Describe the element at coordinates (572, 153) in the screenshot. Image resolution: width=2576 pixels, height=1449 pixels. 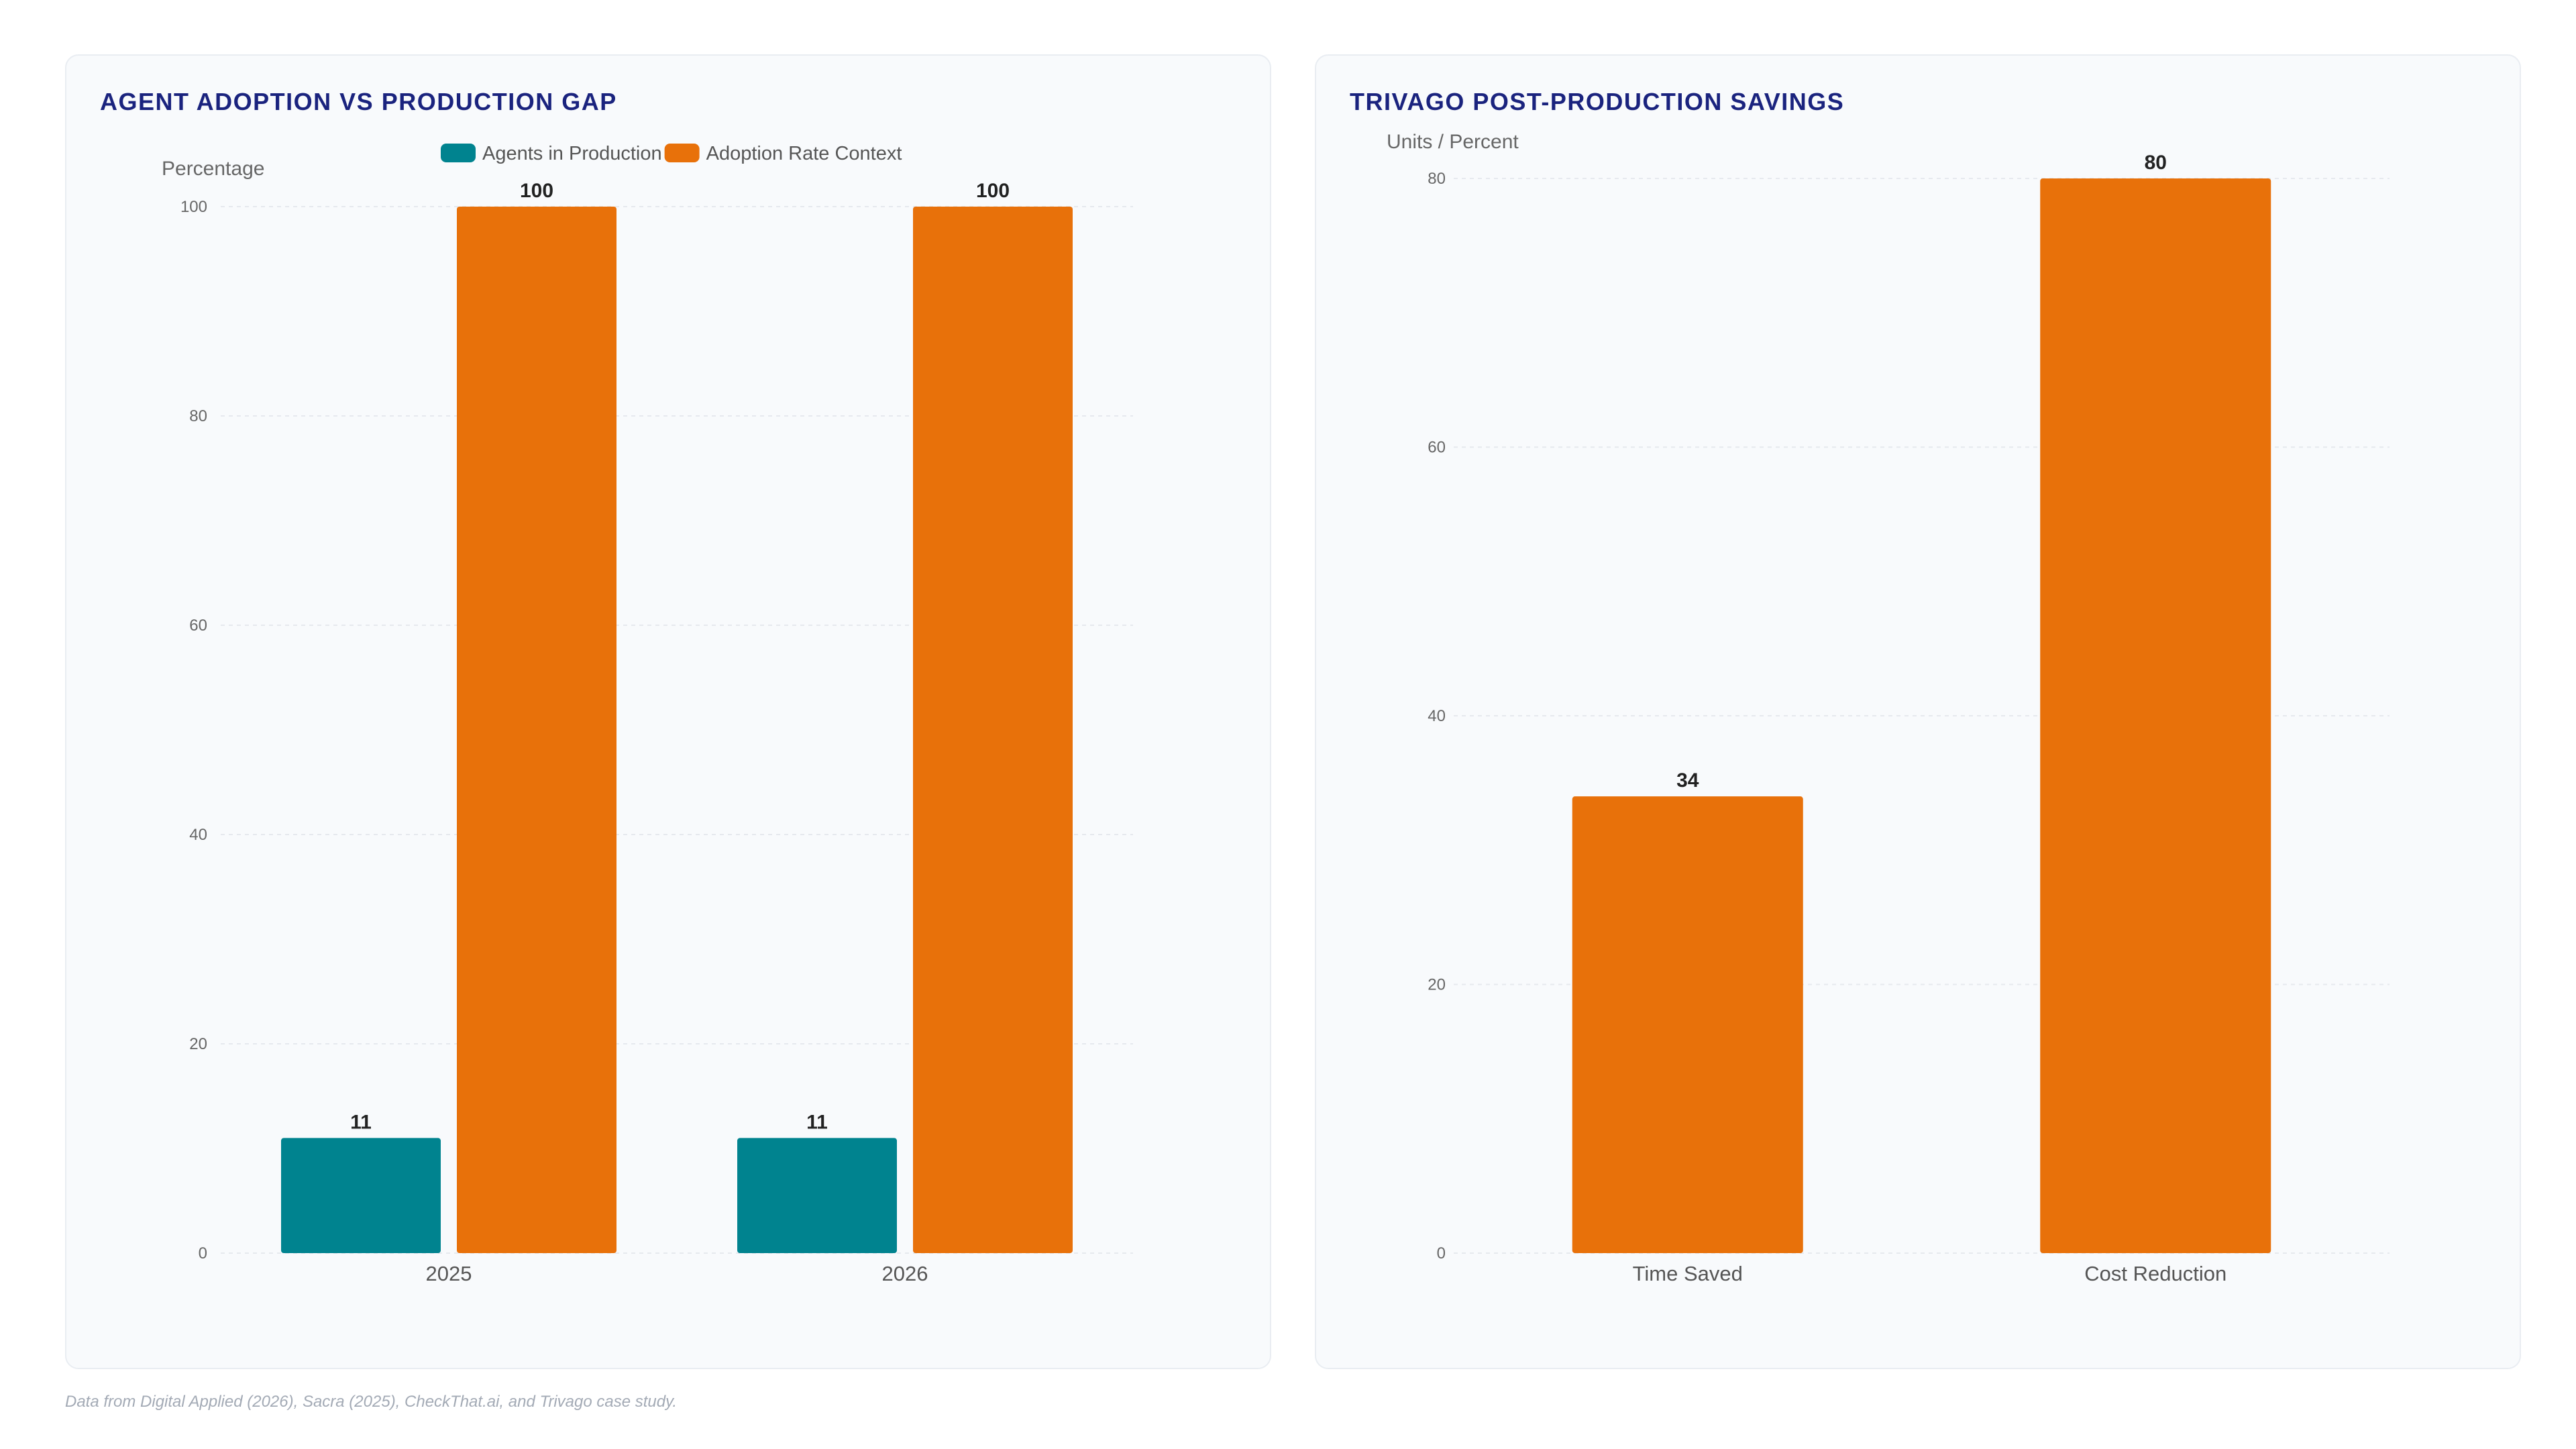
I see `legend-label: Agents in Production` at that location.